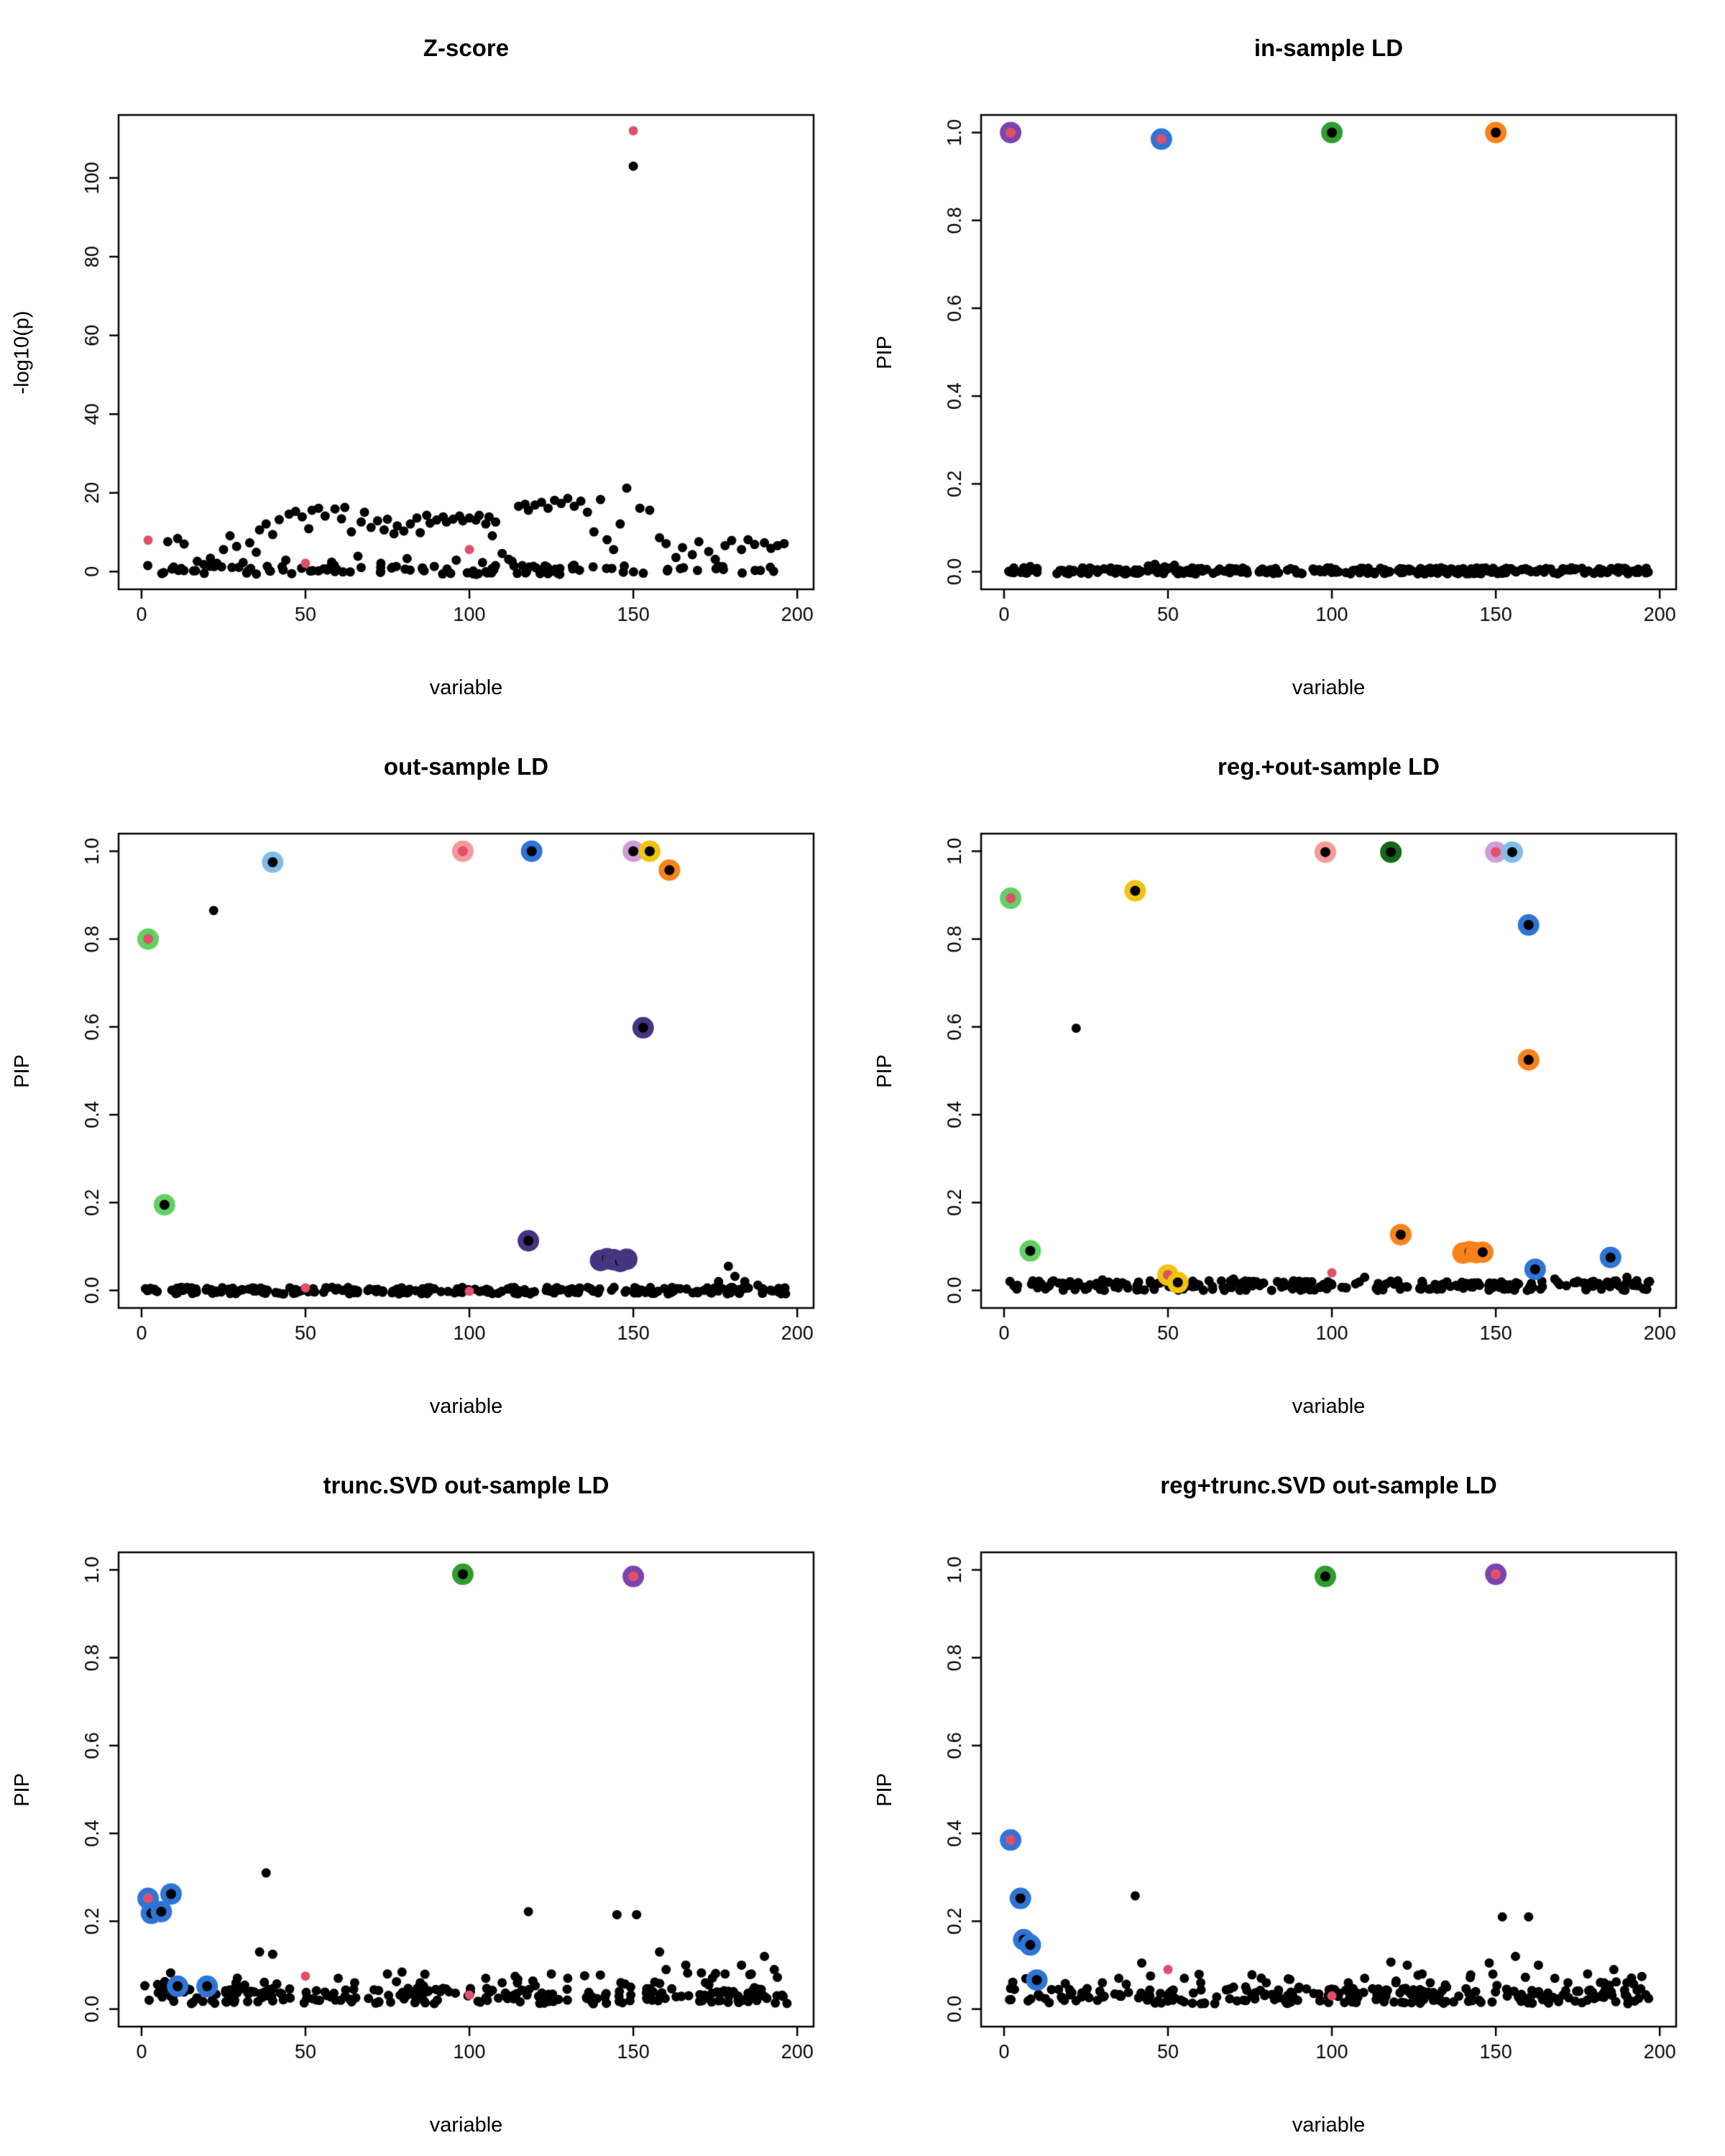 The image size is (1725, 2156). I want to click on chart-title: in-sample LD, so click(1329, 48).